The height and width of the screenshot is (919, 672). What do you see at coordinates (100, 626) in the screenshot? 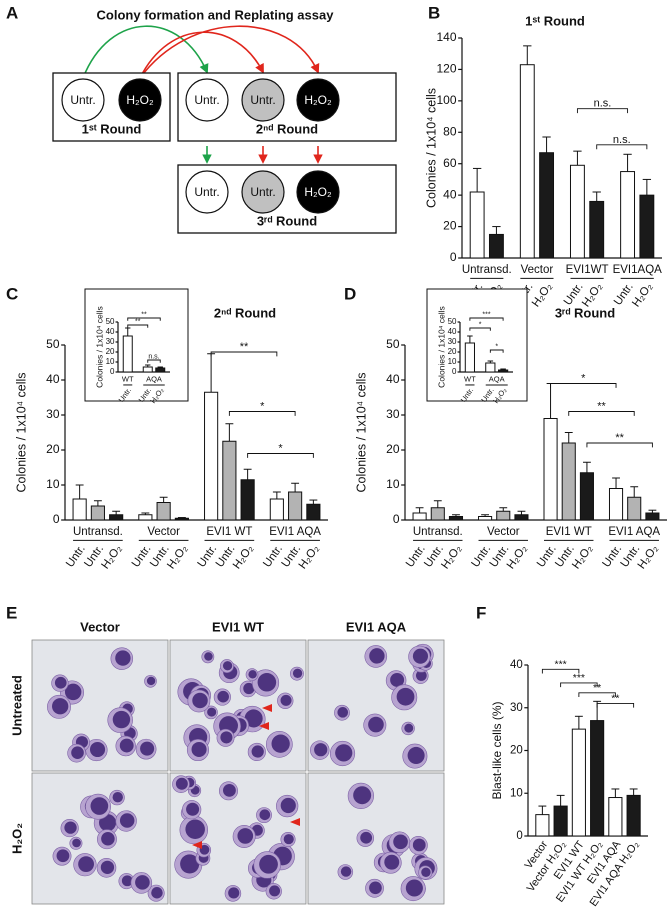
I see `column-header: Vector` at bounding box center [100, 626].